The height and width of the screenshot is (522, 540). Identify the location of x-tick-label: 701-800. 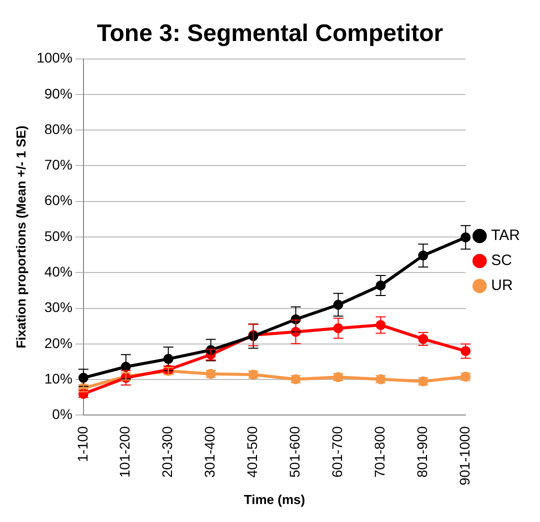
(380, 452).